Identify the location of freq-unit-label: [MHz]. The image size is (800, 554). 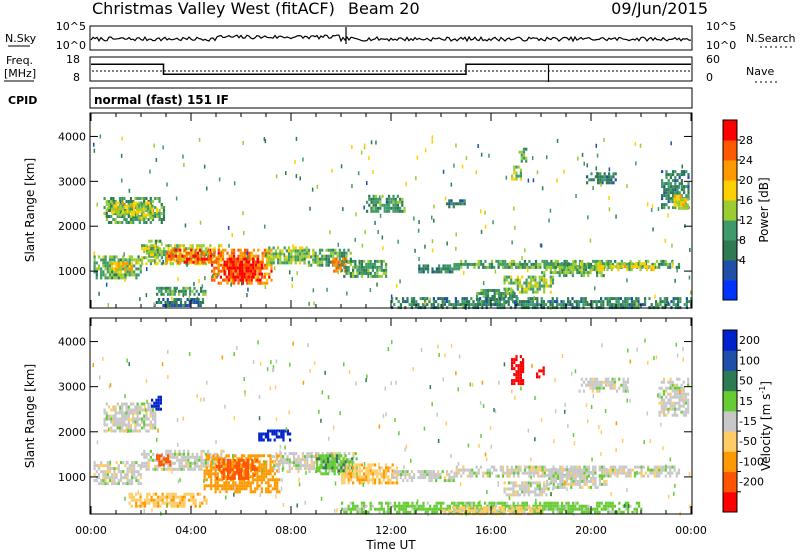
(20, 73).